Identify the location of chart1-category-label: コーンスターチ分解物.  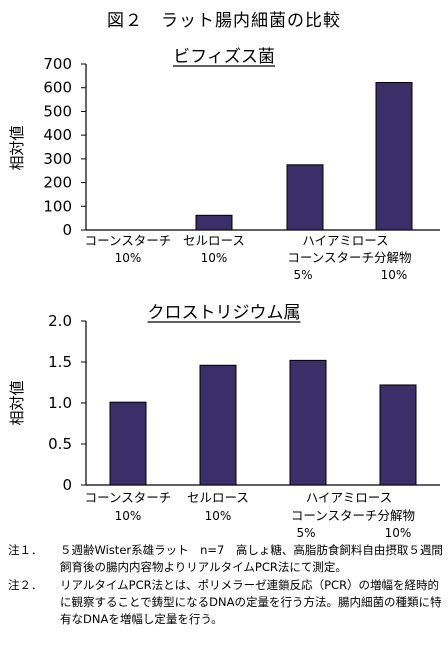
(349, 257).